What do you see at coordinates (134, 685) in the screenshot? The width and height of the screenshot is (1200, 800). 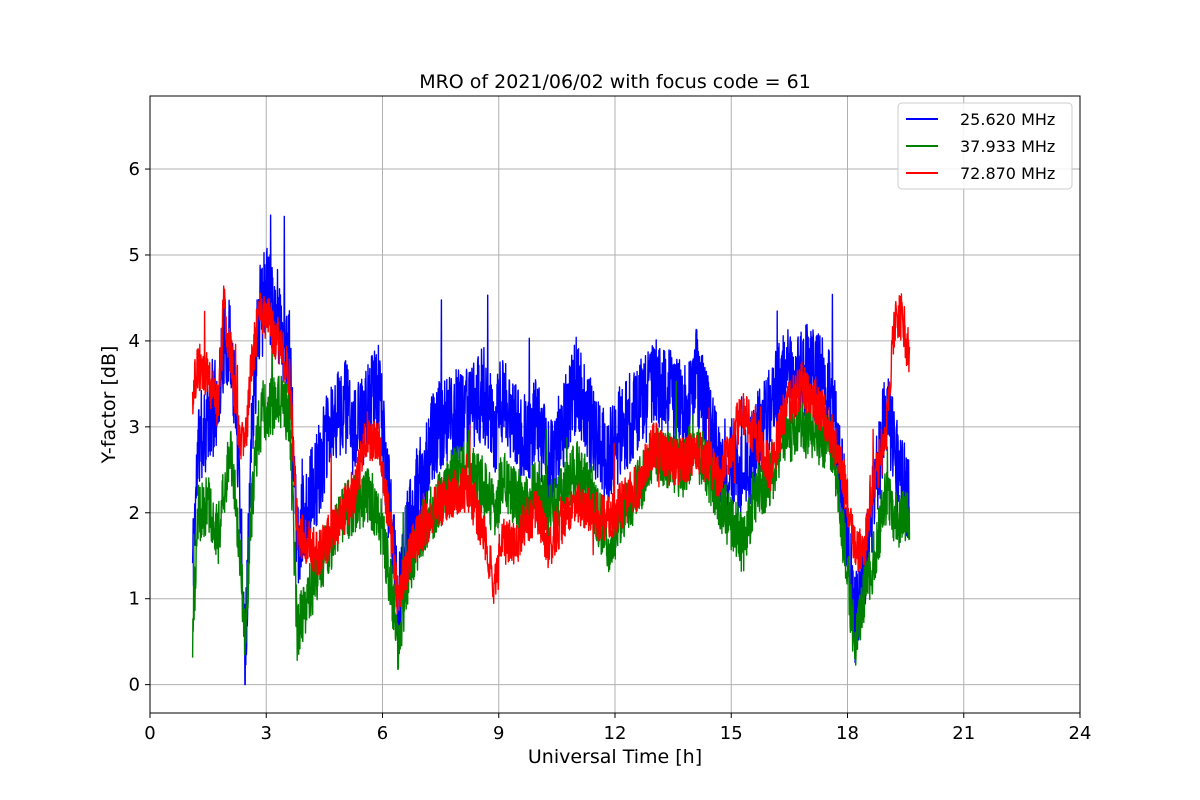 I see `y-tick-label: 0` at bounding box center [134, 685].